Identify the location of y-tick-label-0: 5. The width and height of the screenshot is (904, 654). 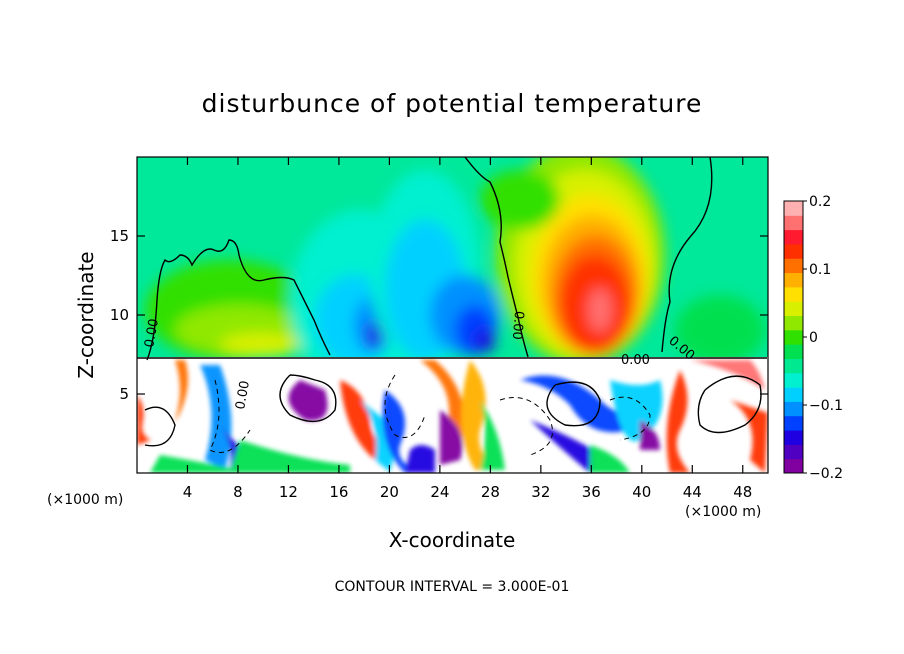
(124, 394).